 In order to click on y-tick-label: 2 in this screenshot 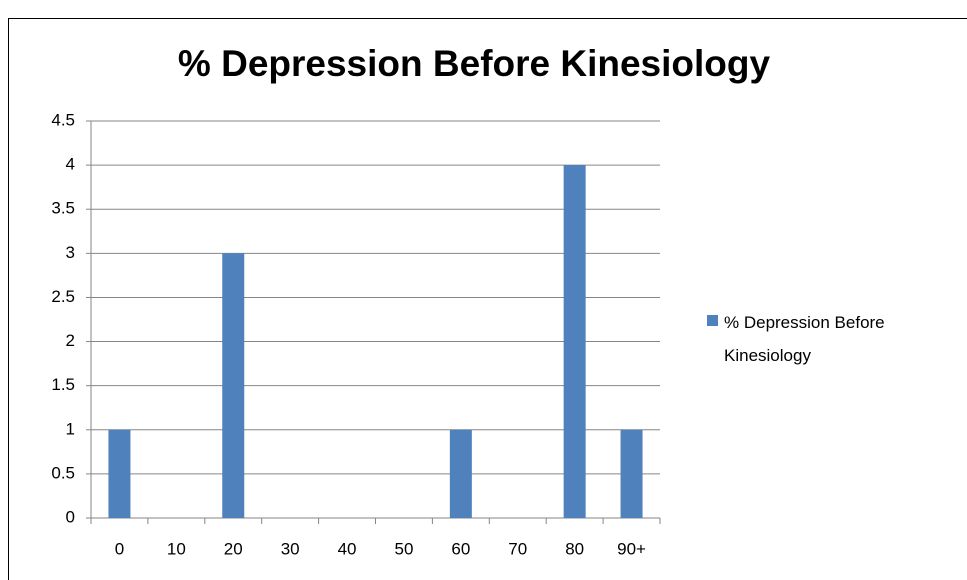, I will do `click(70, 340)`.